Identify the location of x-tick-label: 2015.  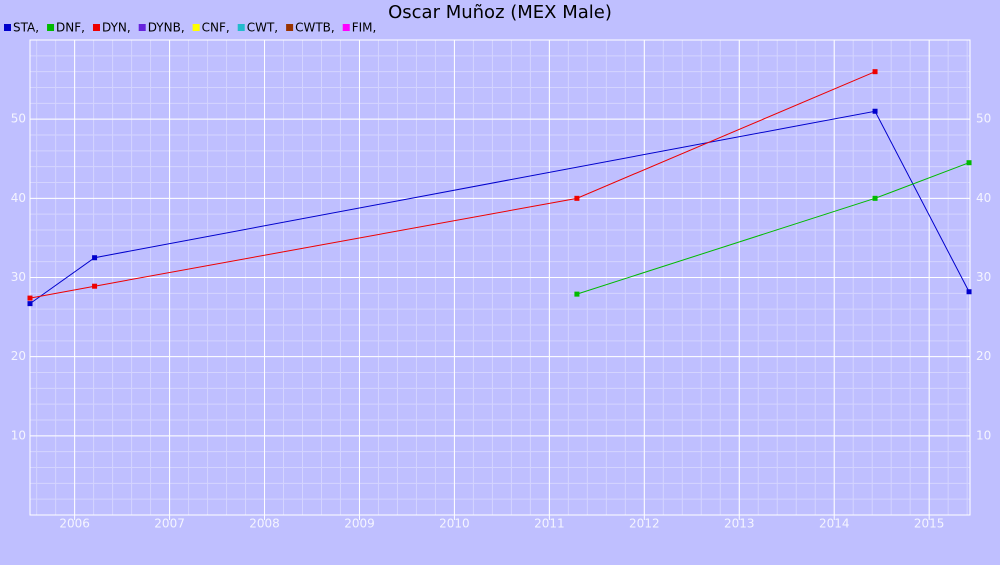
(929, 524).